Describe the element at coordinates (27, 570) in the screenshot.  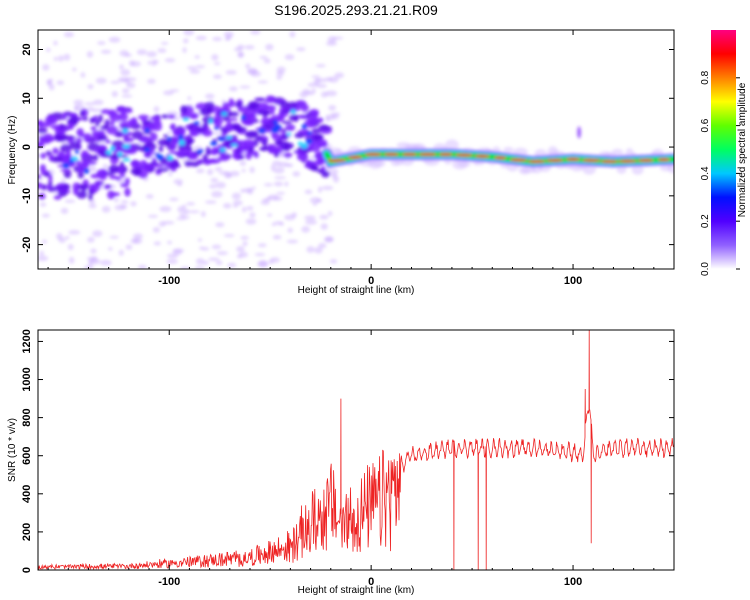
I see `y-tick-label: 0` at that location.